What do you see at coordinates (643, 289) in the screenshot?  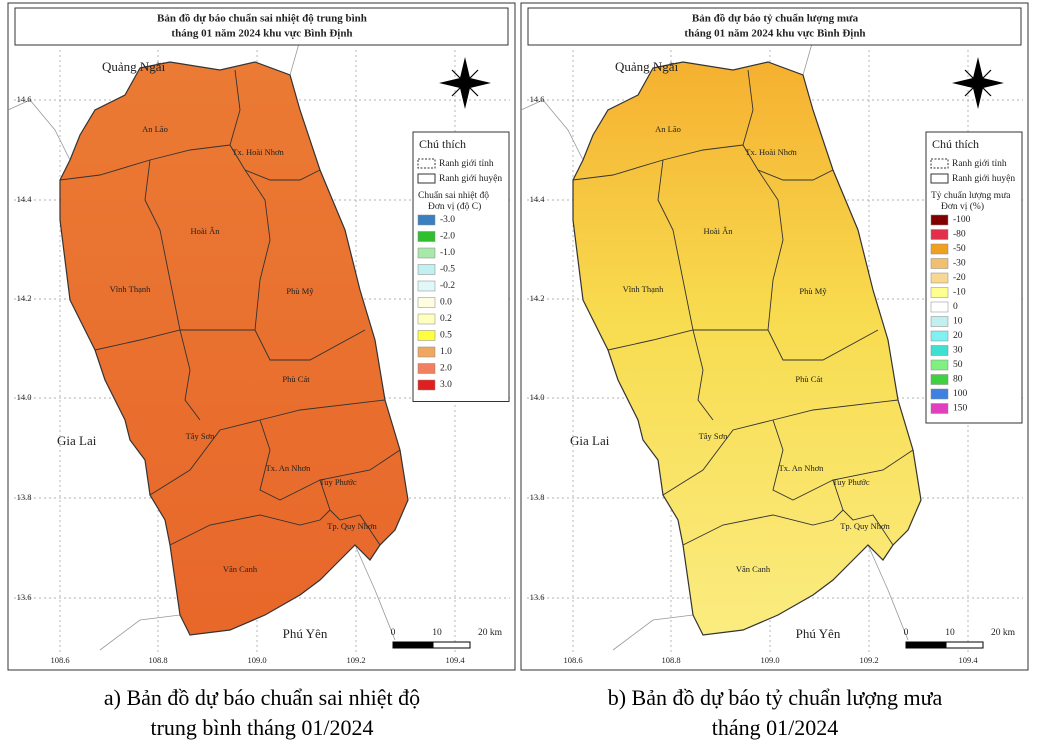 I see `district-label: Vĩnh Thạnh` at bounding box center [643, 289].